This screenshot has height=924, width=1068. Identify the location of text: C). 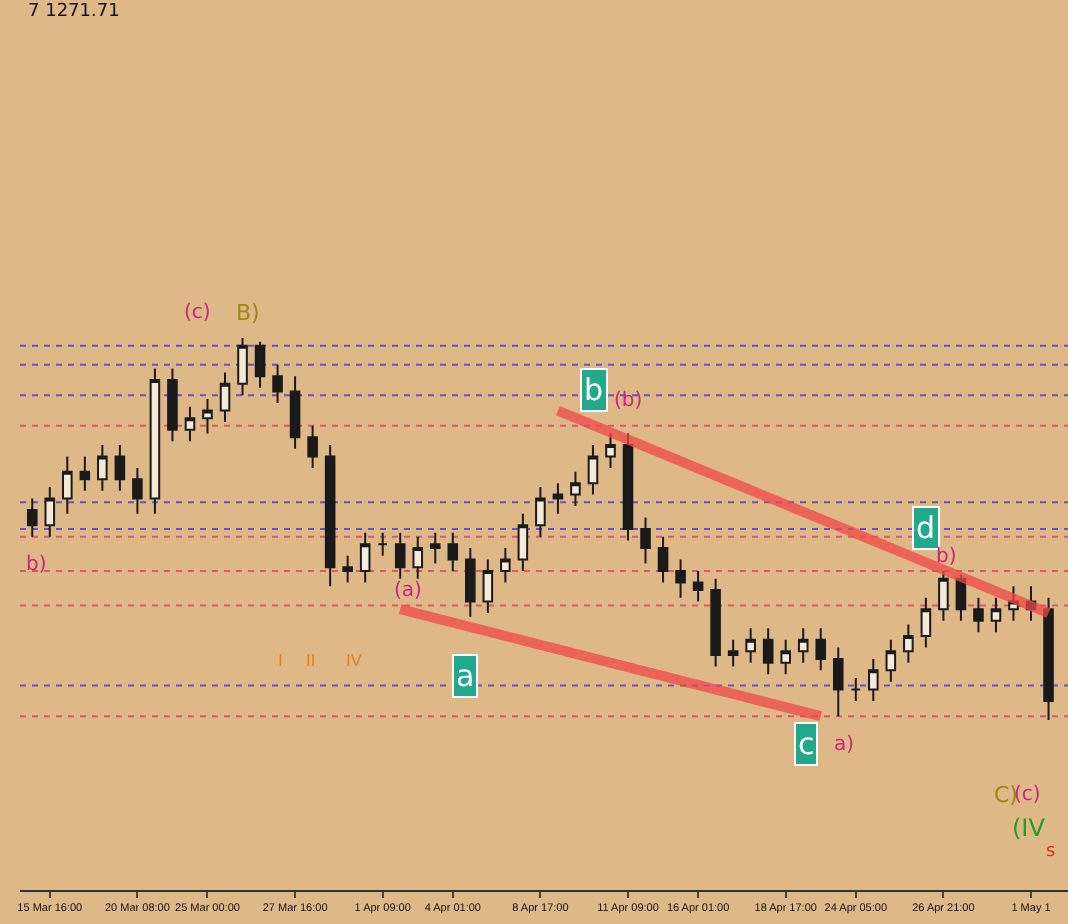
(1006, 795).